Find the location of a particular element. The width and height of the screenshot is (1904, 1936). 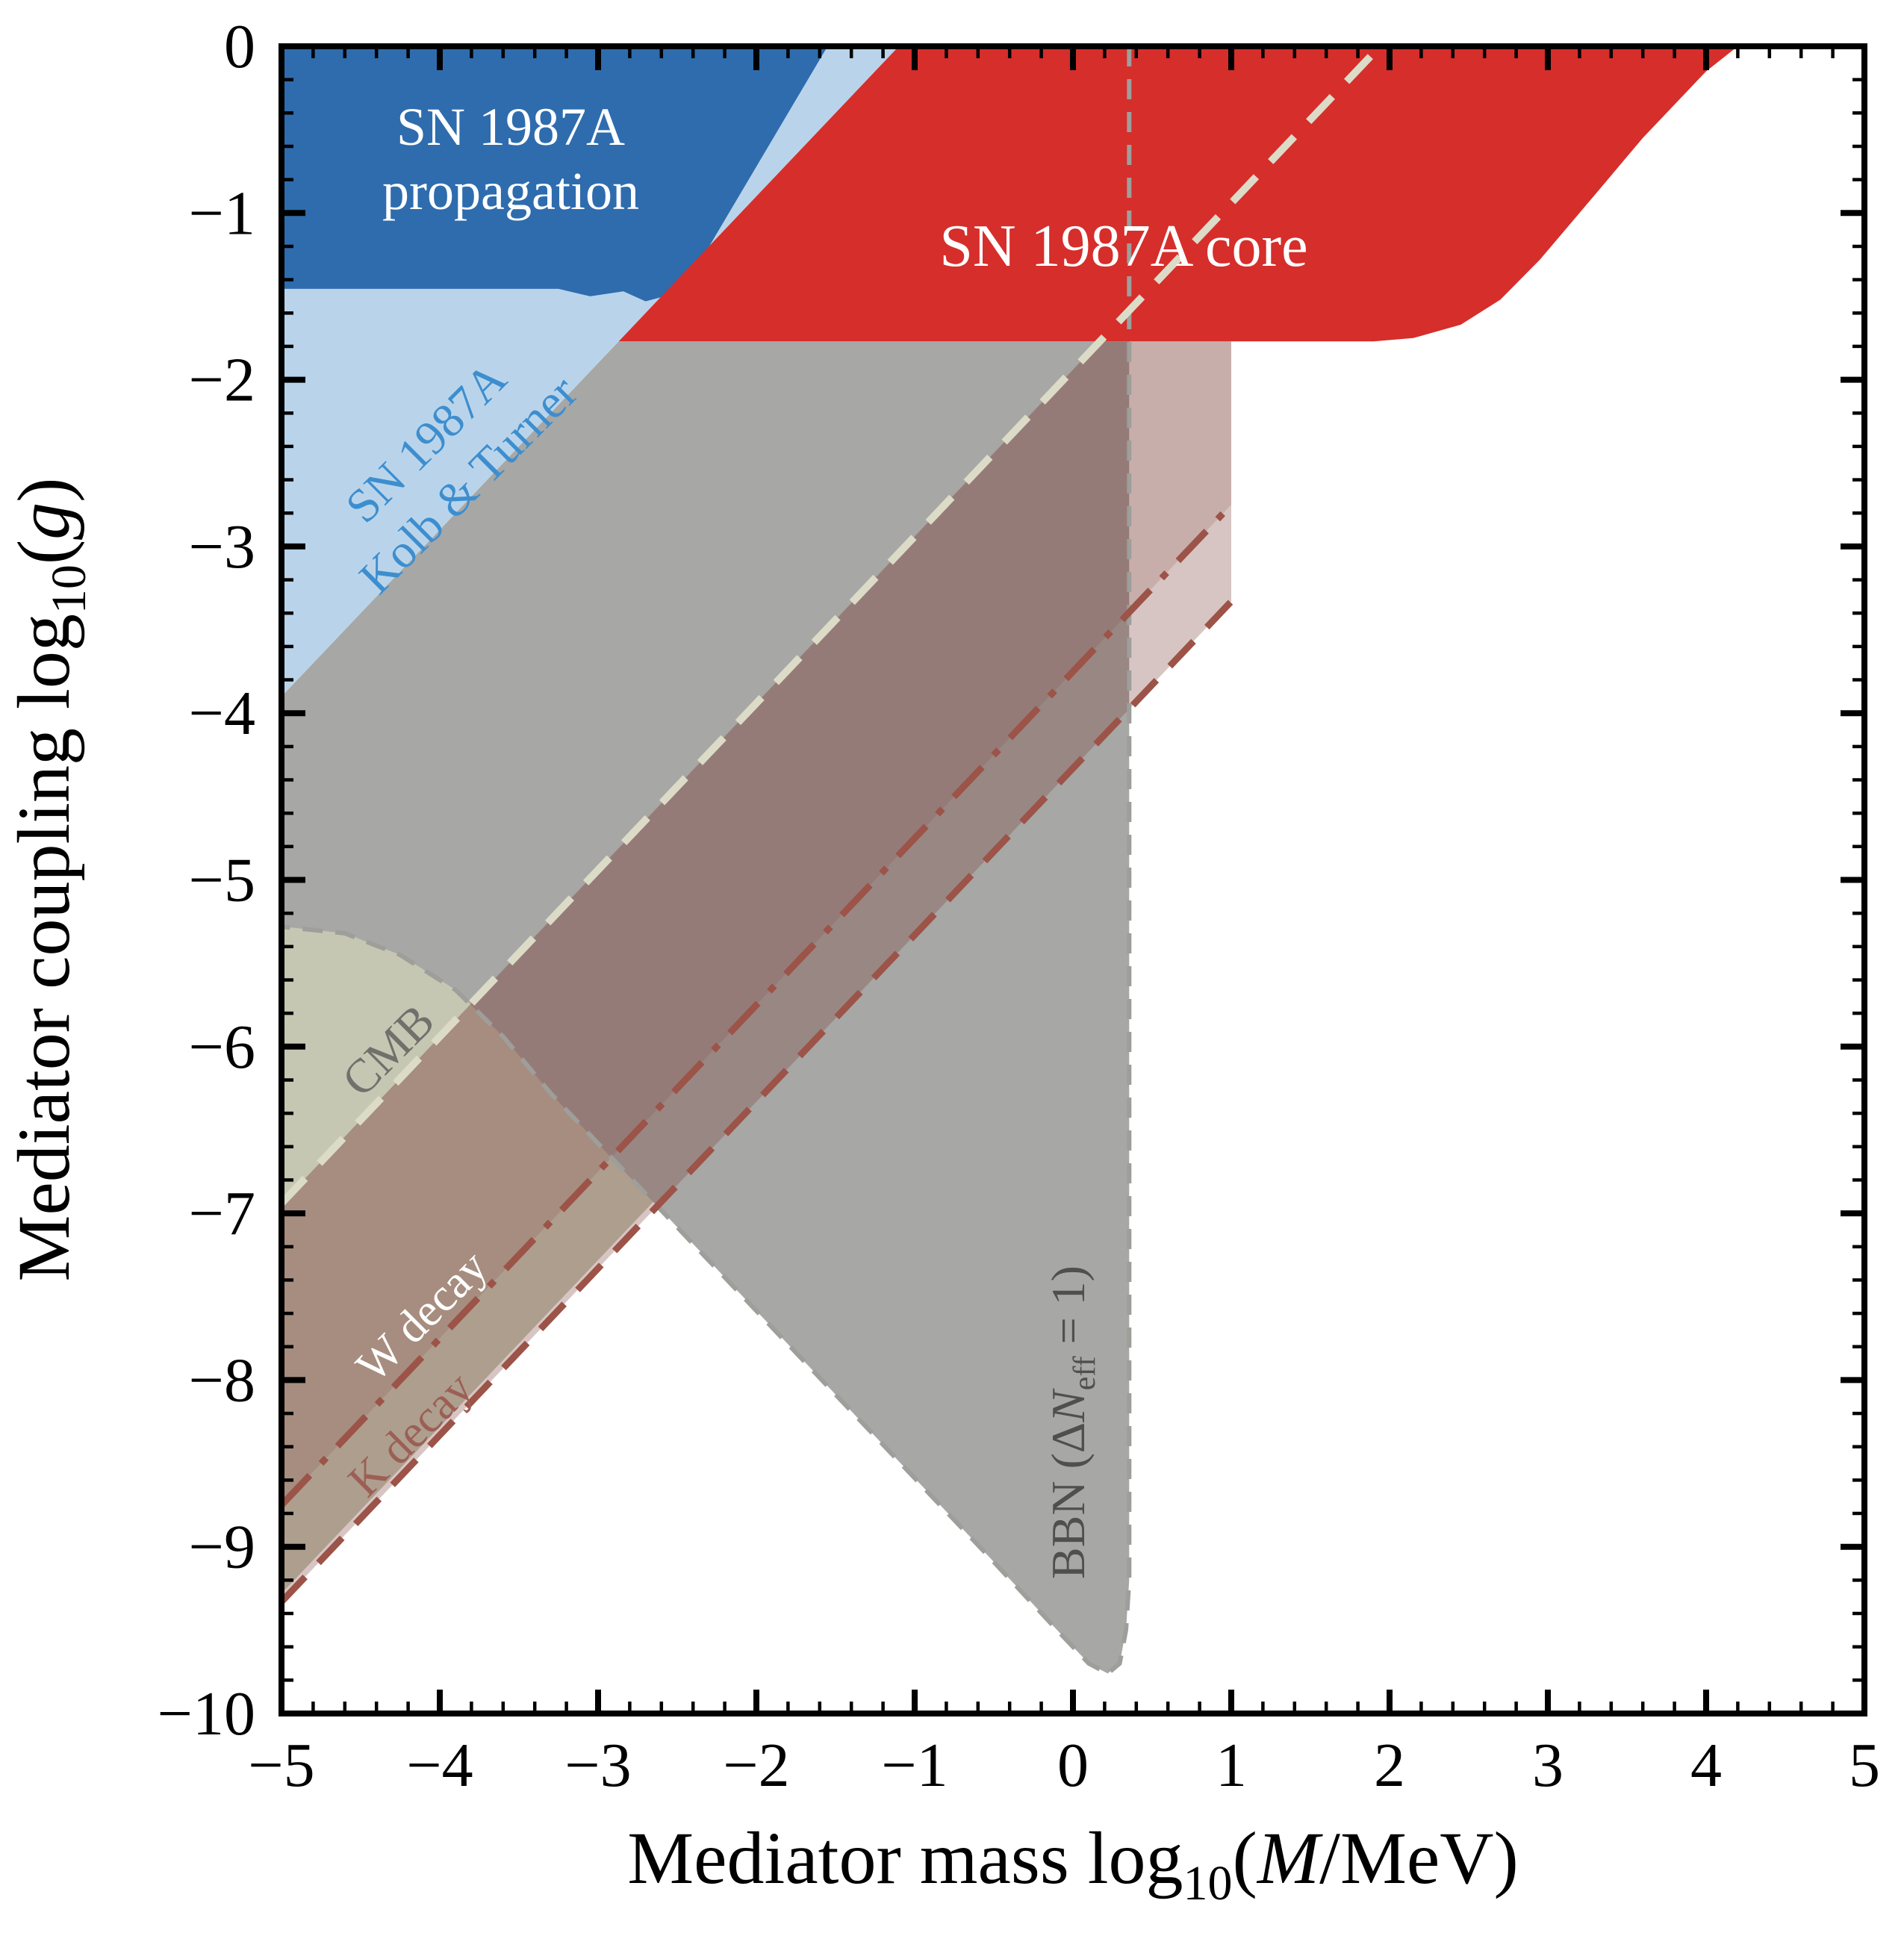

y-axis-title-group: Mediator coupling log10(g) is located at coordinates (49, 880).